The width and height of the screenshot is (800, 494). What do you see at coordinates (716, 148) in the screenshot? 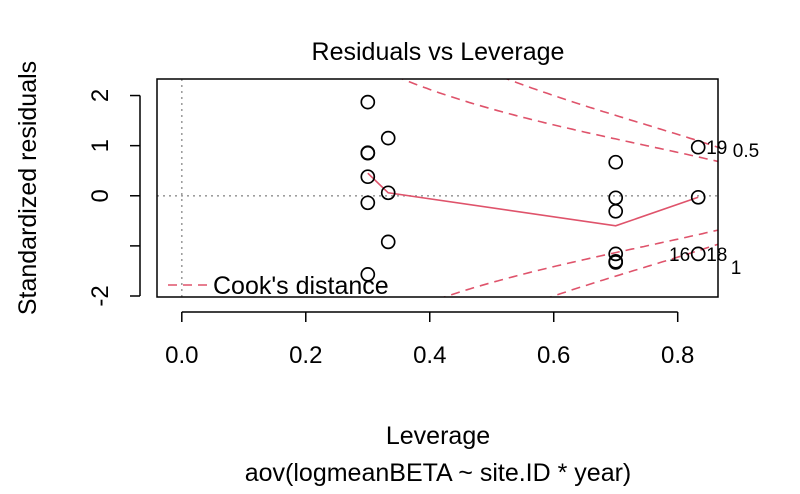
I see `point-label: 19` at bounding box center [716, 148].